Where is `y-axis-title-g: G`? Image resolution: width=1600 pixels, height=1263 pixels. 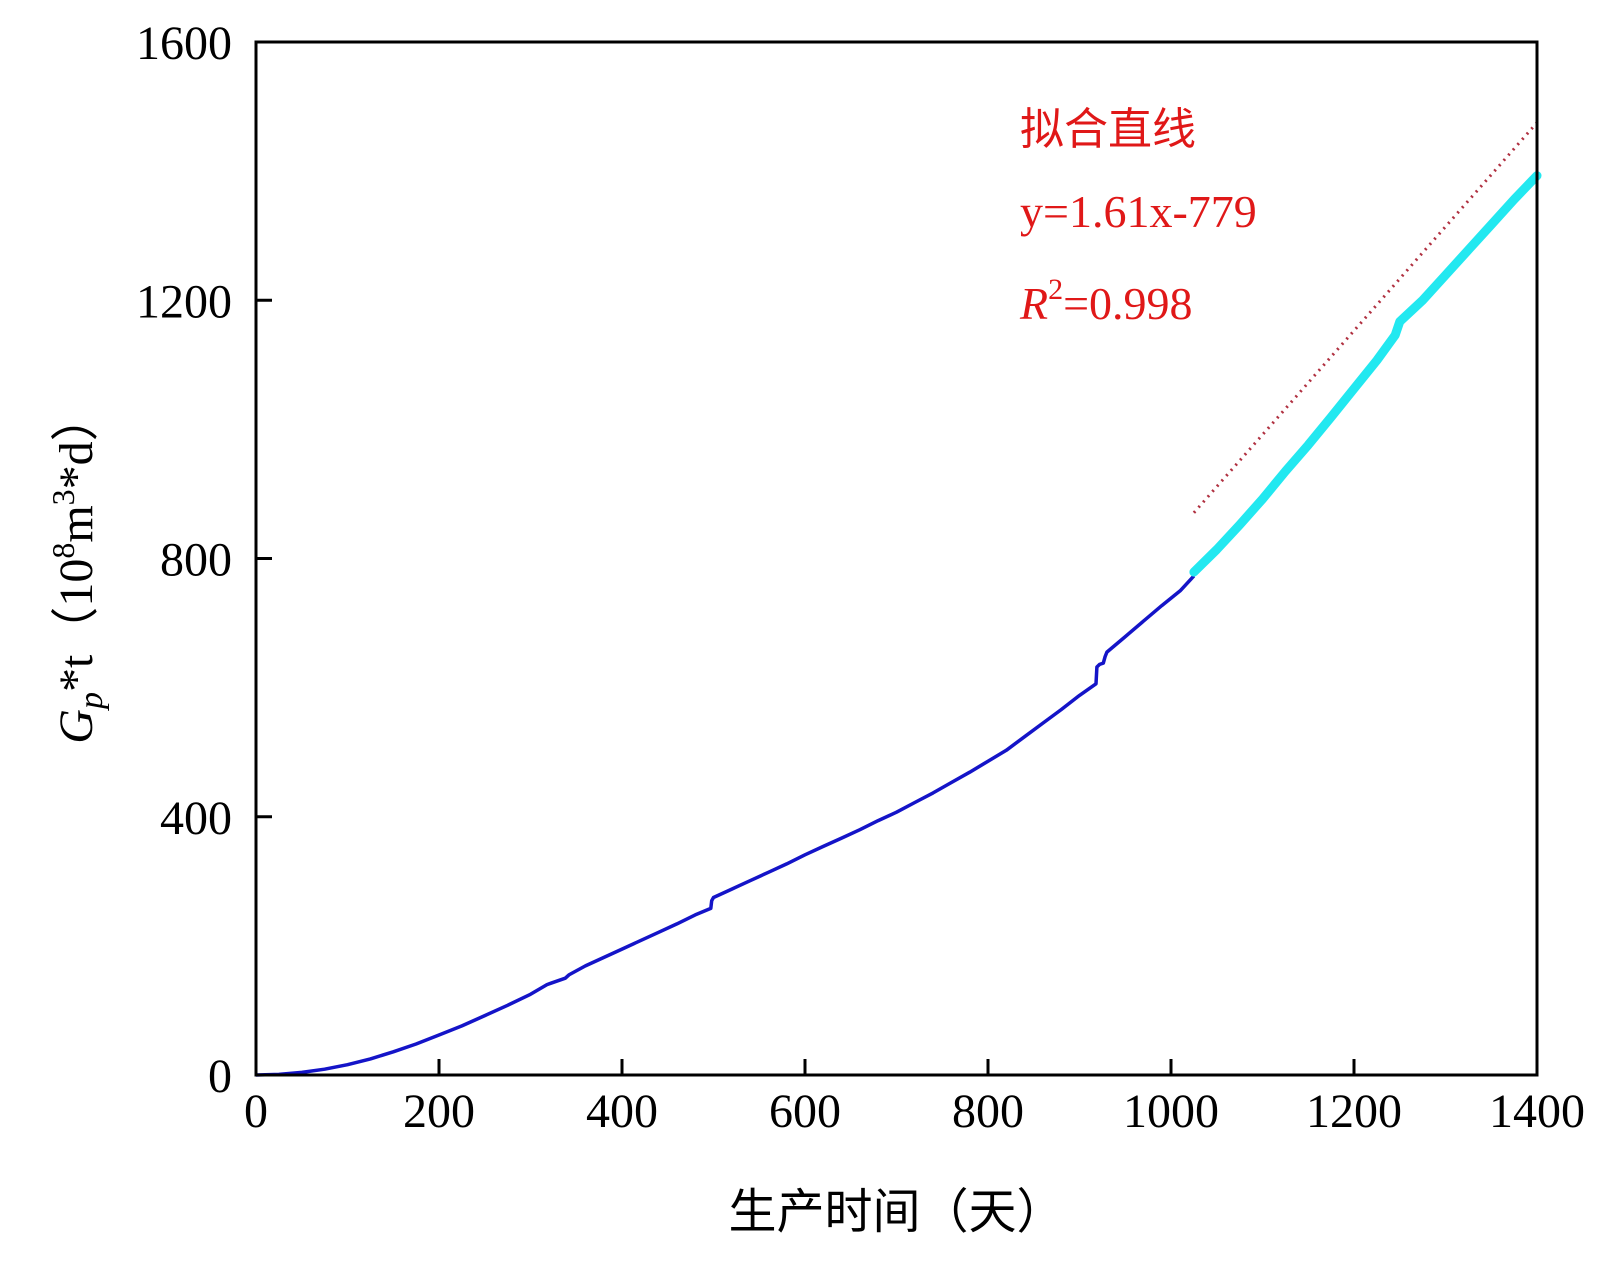
y-axis-title-g: G is located at coordinates (76, 726).